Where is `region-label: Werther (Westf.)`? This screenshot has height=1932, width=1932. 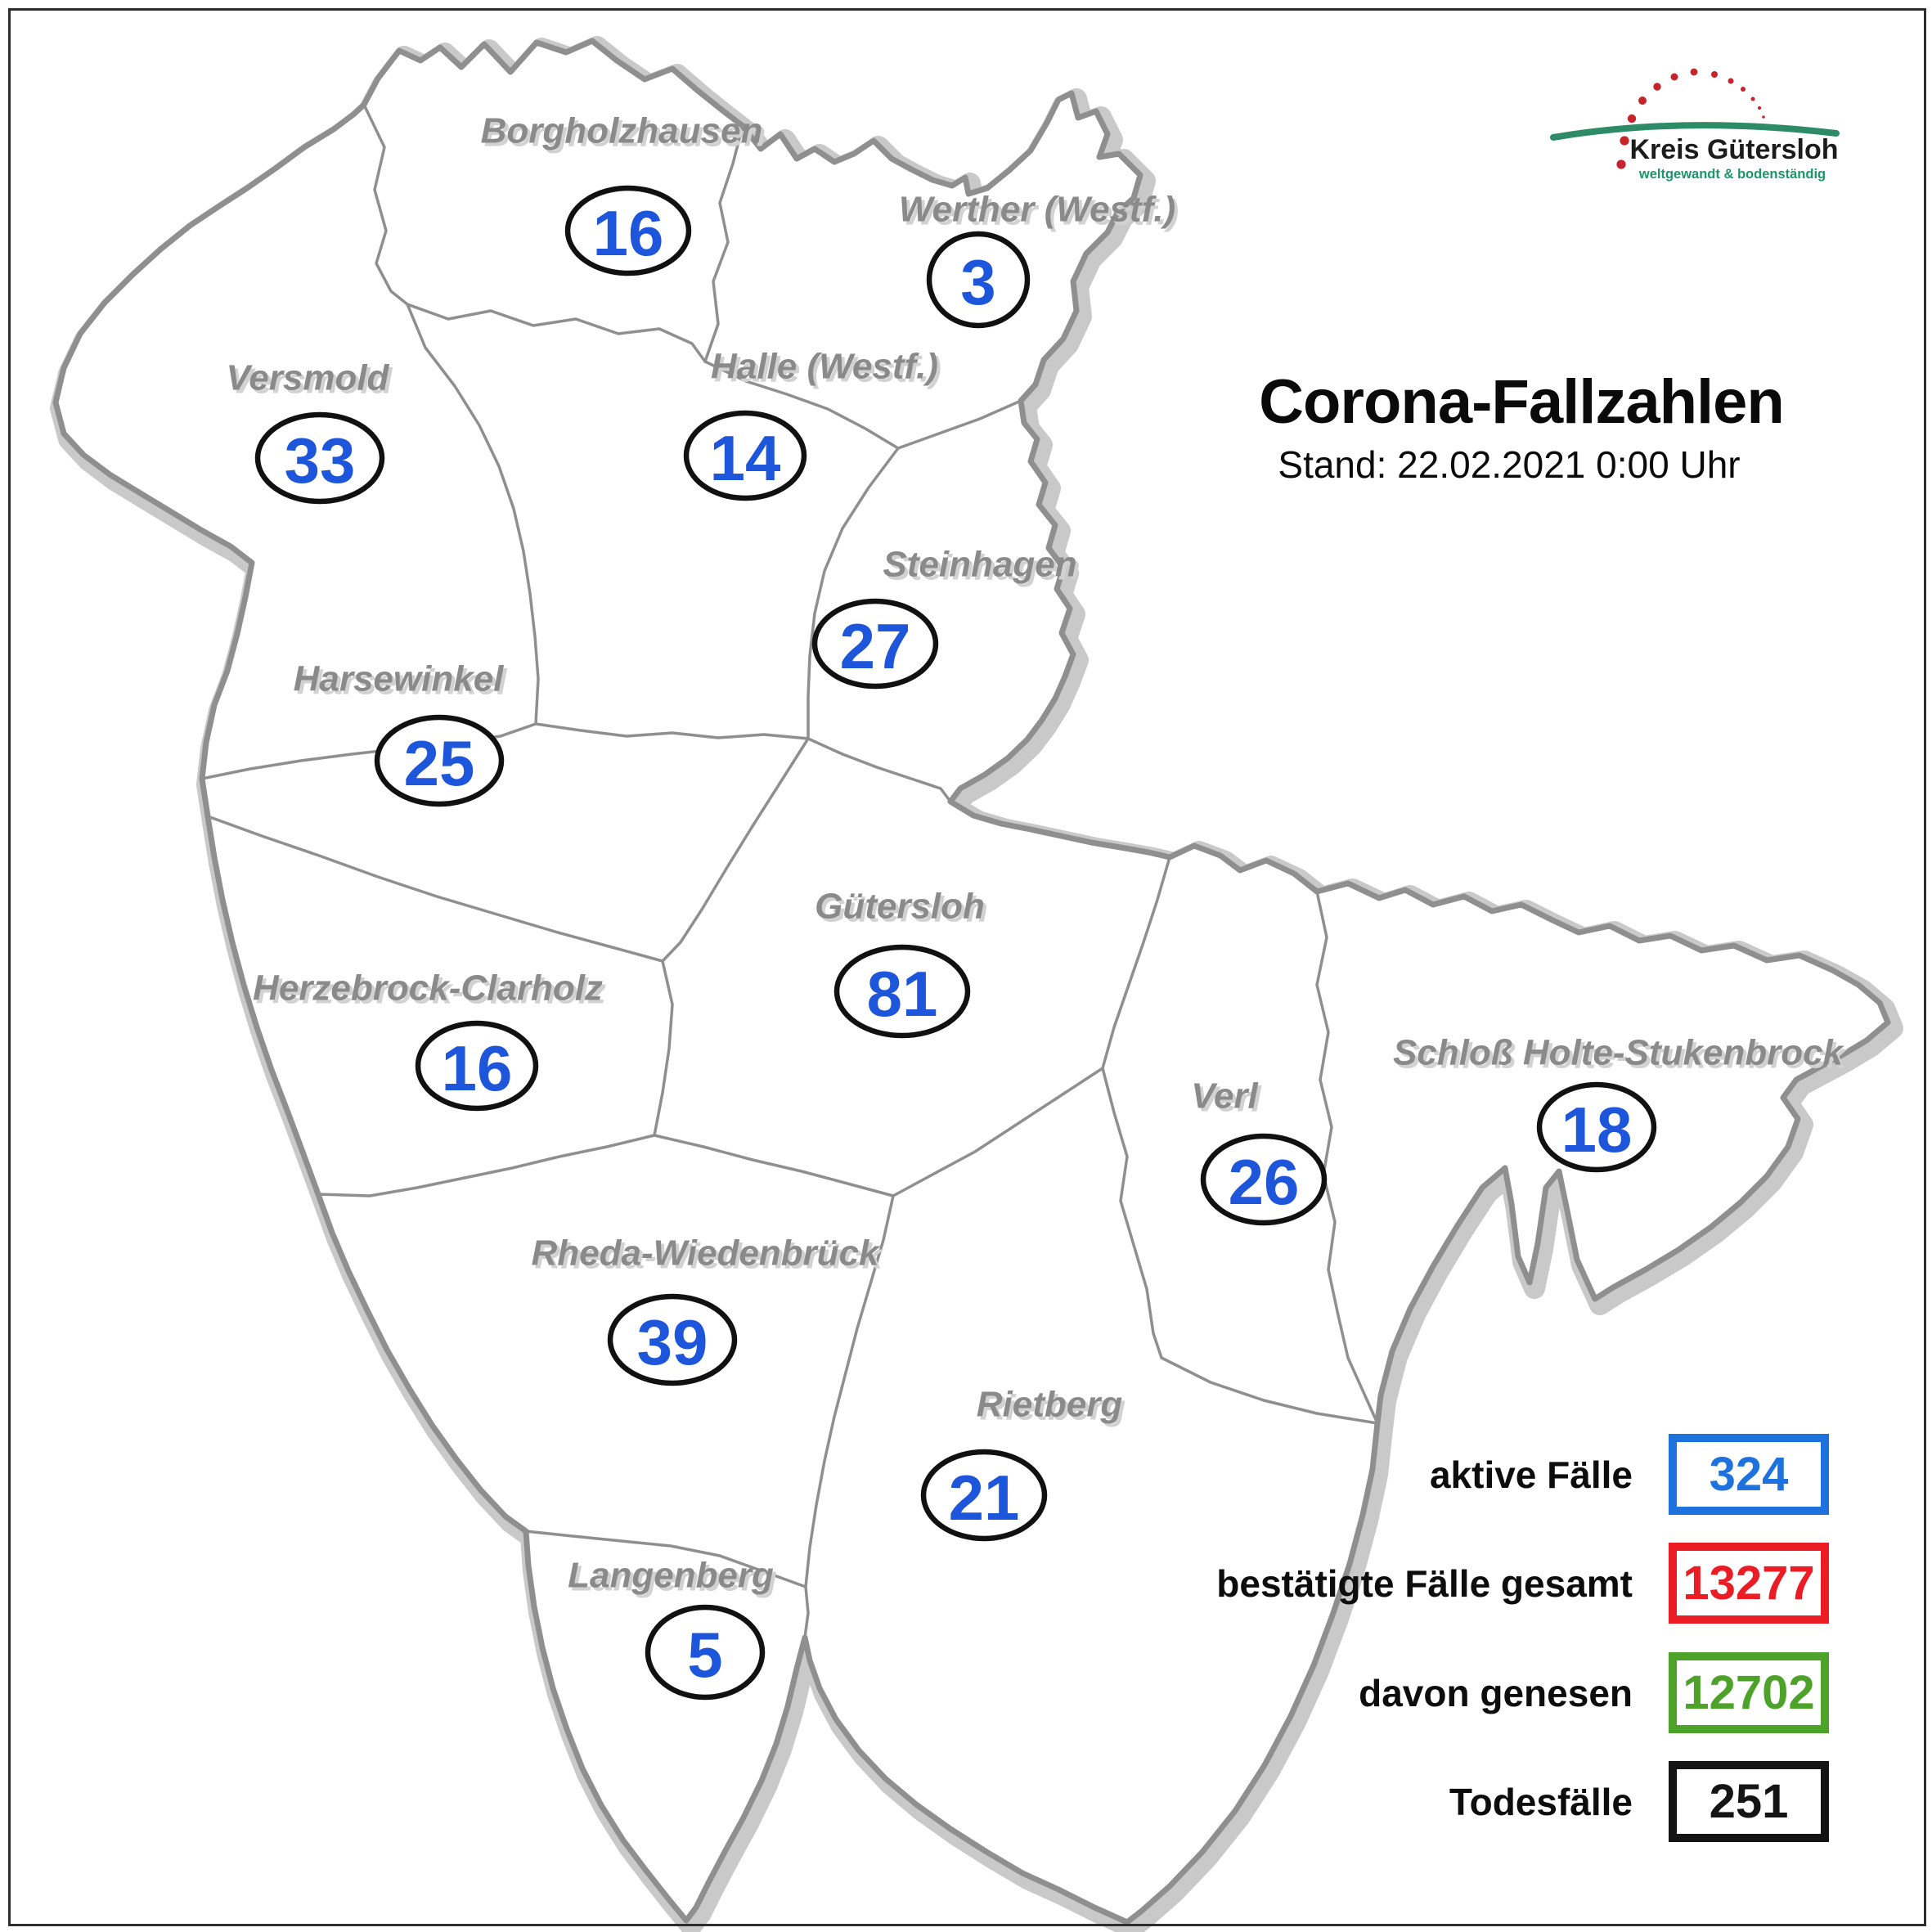 region-label: Werther (Westf.) is located at coordinates (1037, 210).